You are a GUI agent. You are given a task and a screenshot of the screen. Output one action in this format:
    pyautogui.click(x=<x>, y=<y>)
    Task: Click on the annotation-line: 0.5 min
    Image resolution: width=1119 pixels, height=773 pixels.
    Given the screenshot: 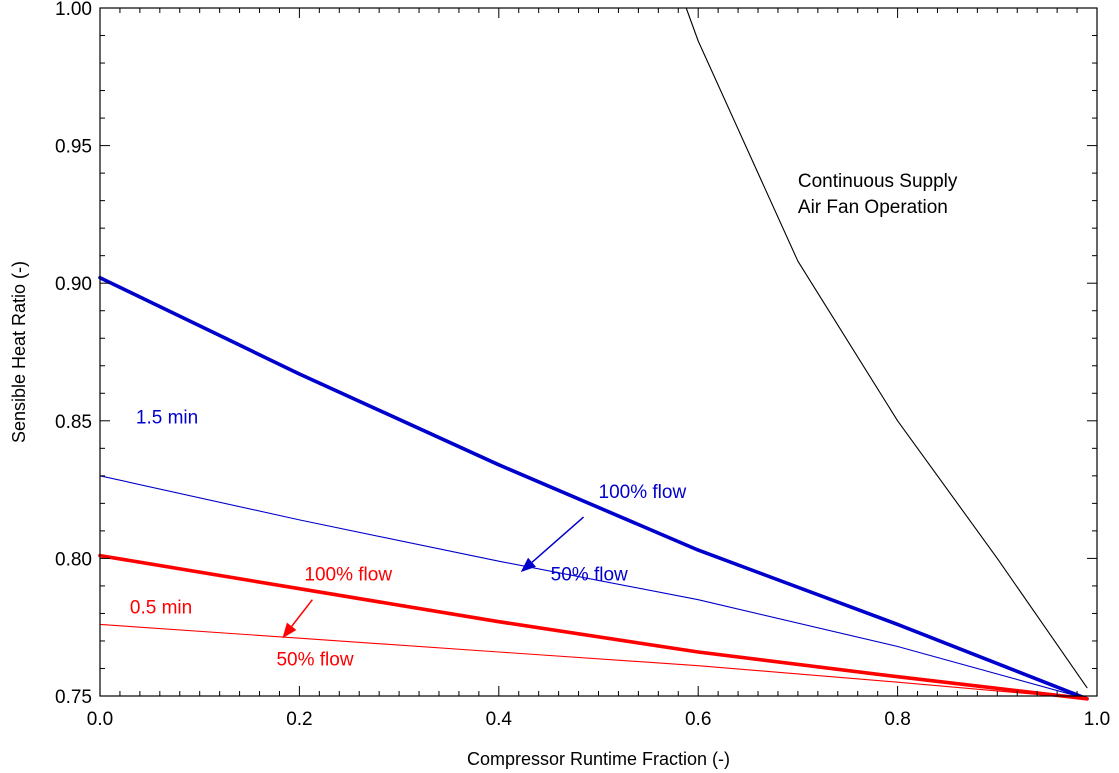 What is the action you would take?
    pyautogui.click(x=161, y=607)
    